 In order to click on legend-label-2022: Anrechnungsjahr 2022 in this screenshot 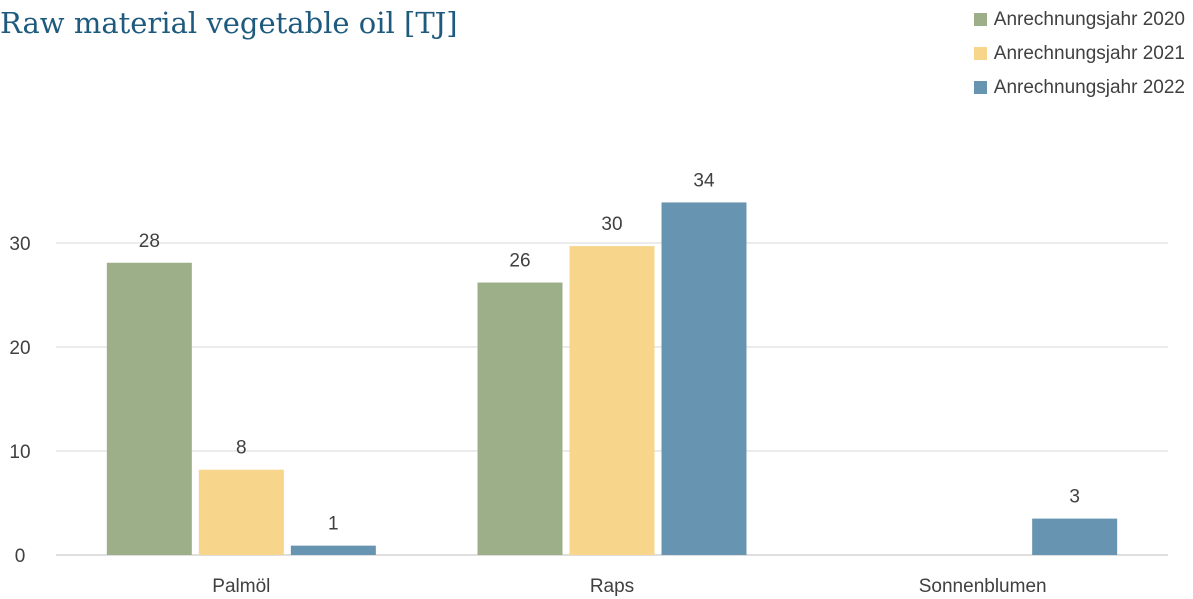, I will do `click(1089, 87)`.